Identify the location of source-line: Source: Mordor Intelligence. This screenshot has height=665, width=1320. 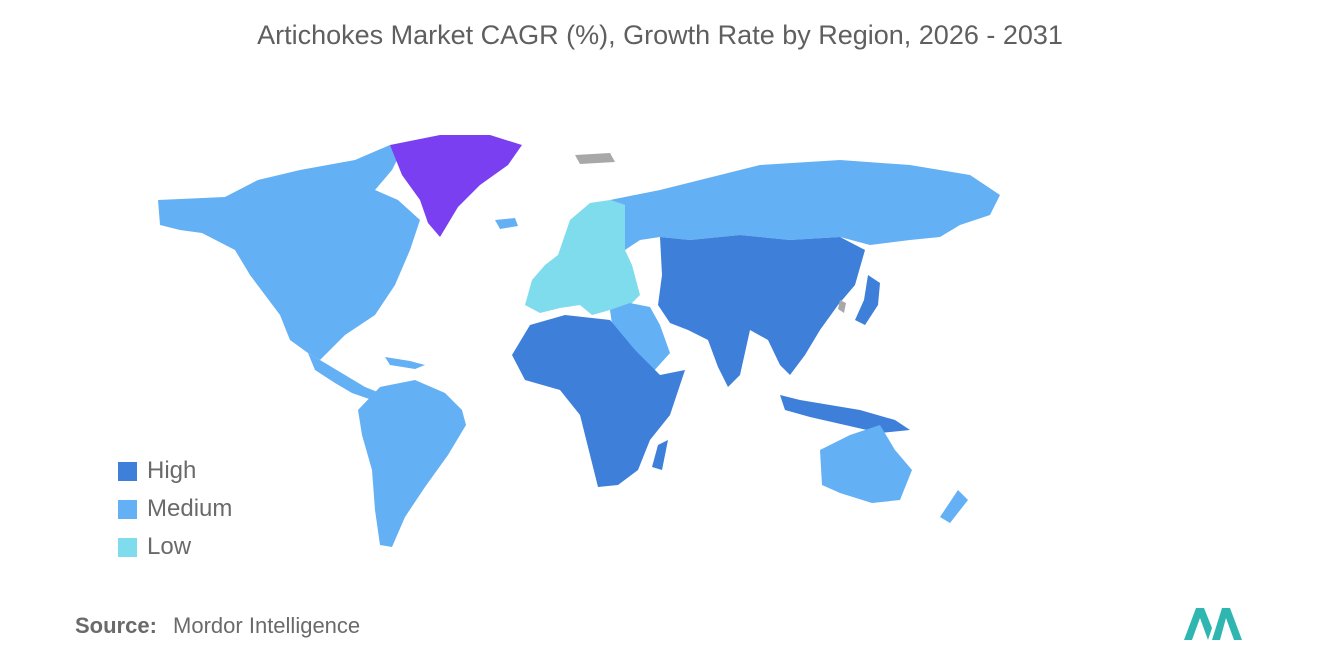
(217, 626).